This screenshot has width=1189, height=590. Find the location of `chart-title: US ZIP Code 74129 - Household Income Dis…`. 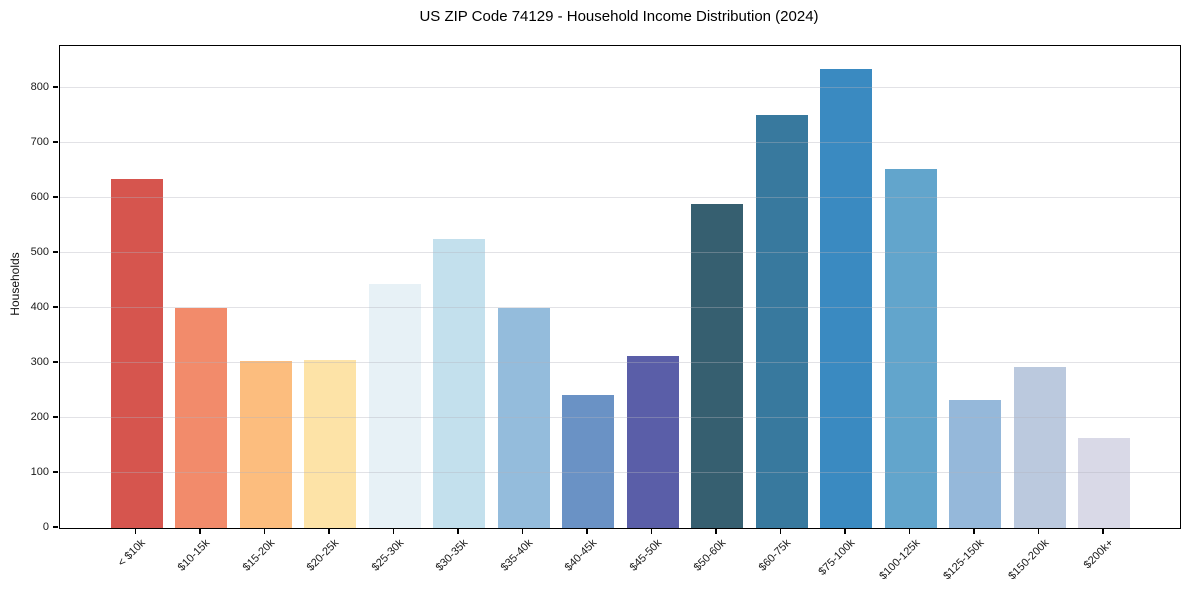

chart-title: US ZIP Code 74129 - Household Income Dis… is located at coordinates (619, 16).